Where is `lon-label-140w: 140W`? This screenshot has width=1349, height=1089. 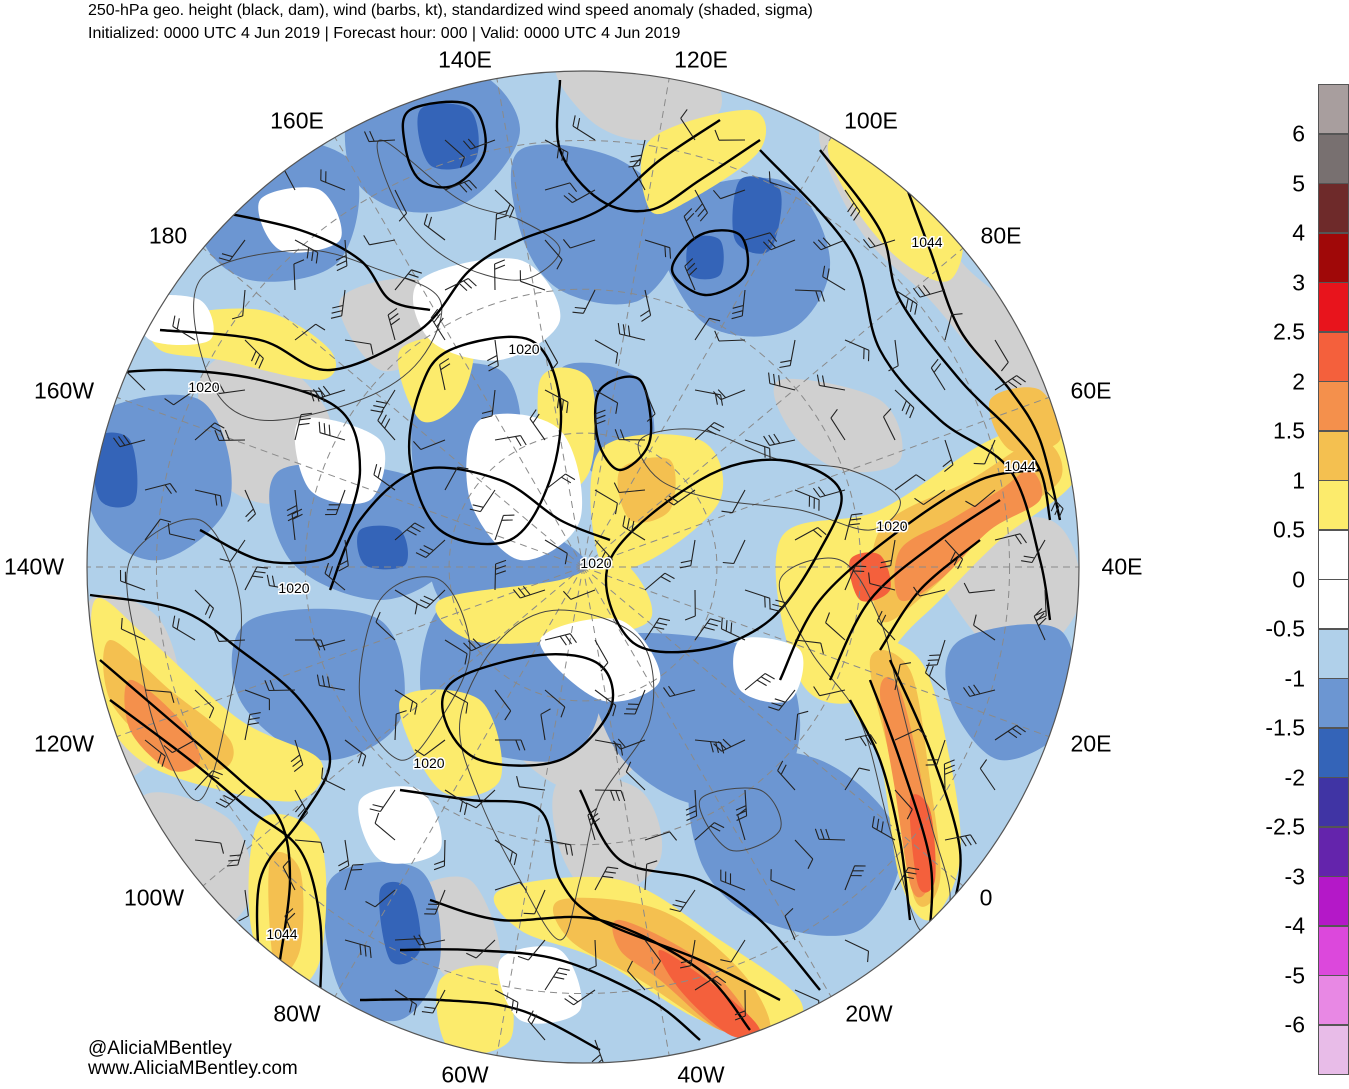 lon-label-140w: 140W is located at coordinates (34, 566).